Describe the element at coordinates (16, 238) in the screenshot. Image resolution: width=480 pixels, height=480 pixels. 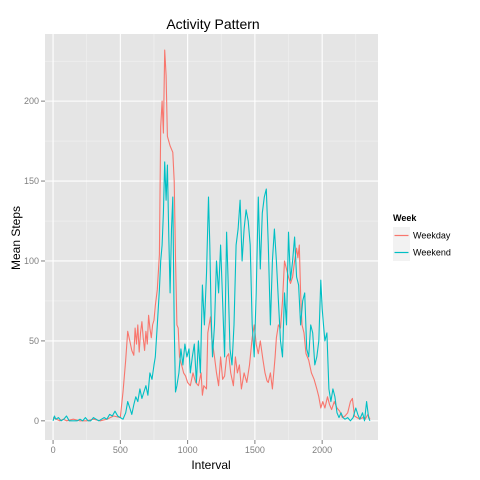
I see `y-axis-title: Mean Steps` at that location.